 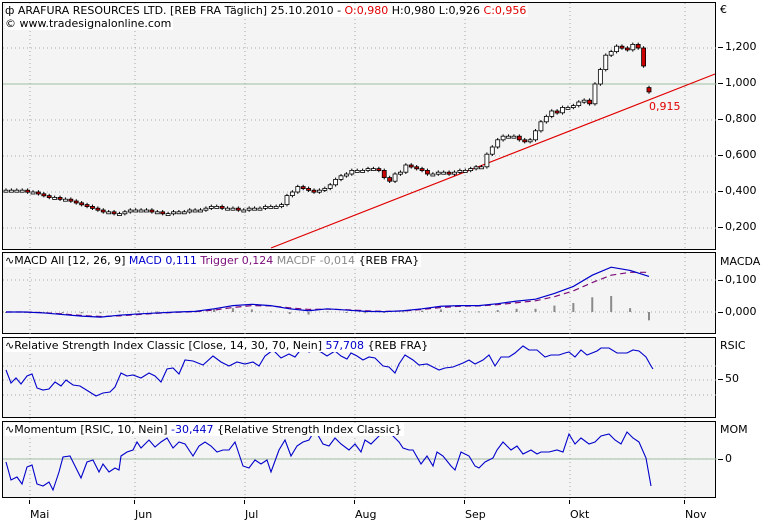 What do you see at coordinates (741, 46) in the screenshot?
I see `y-label-1200: 1,200` at bounding box center [741, 46].